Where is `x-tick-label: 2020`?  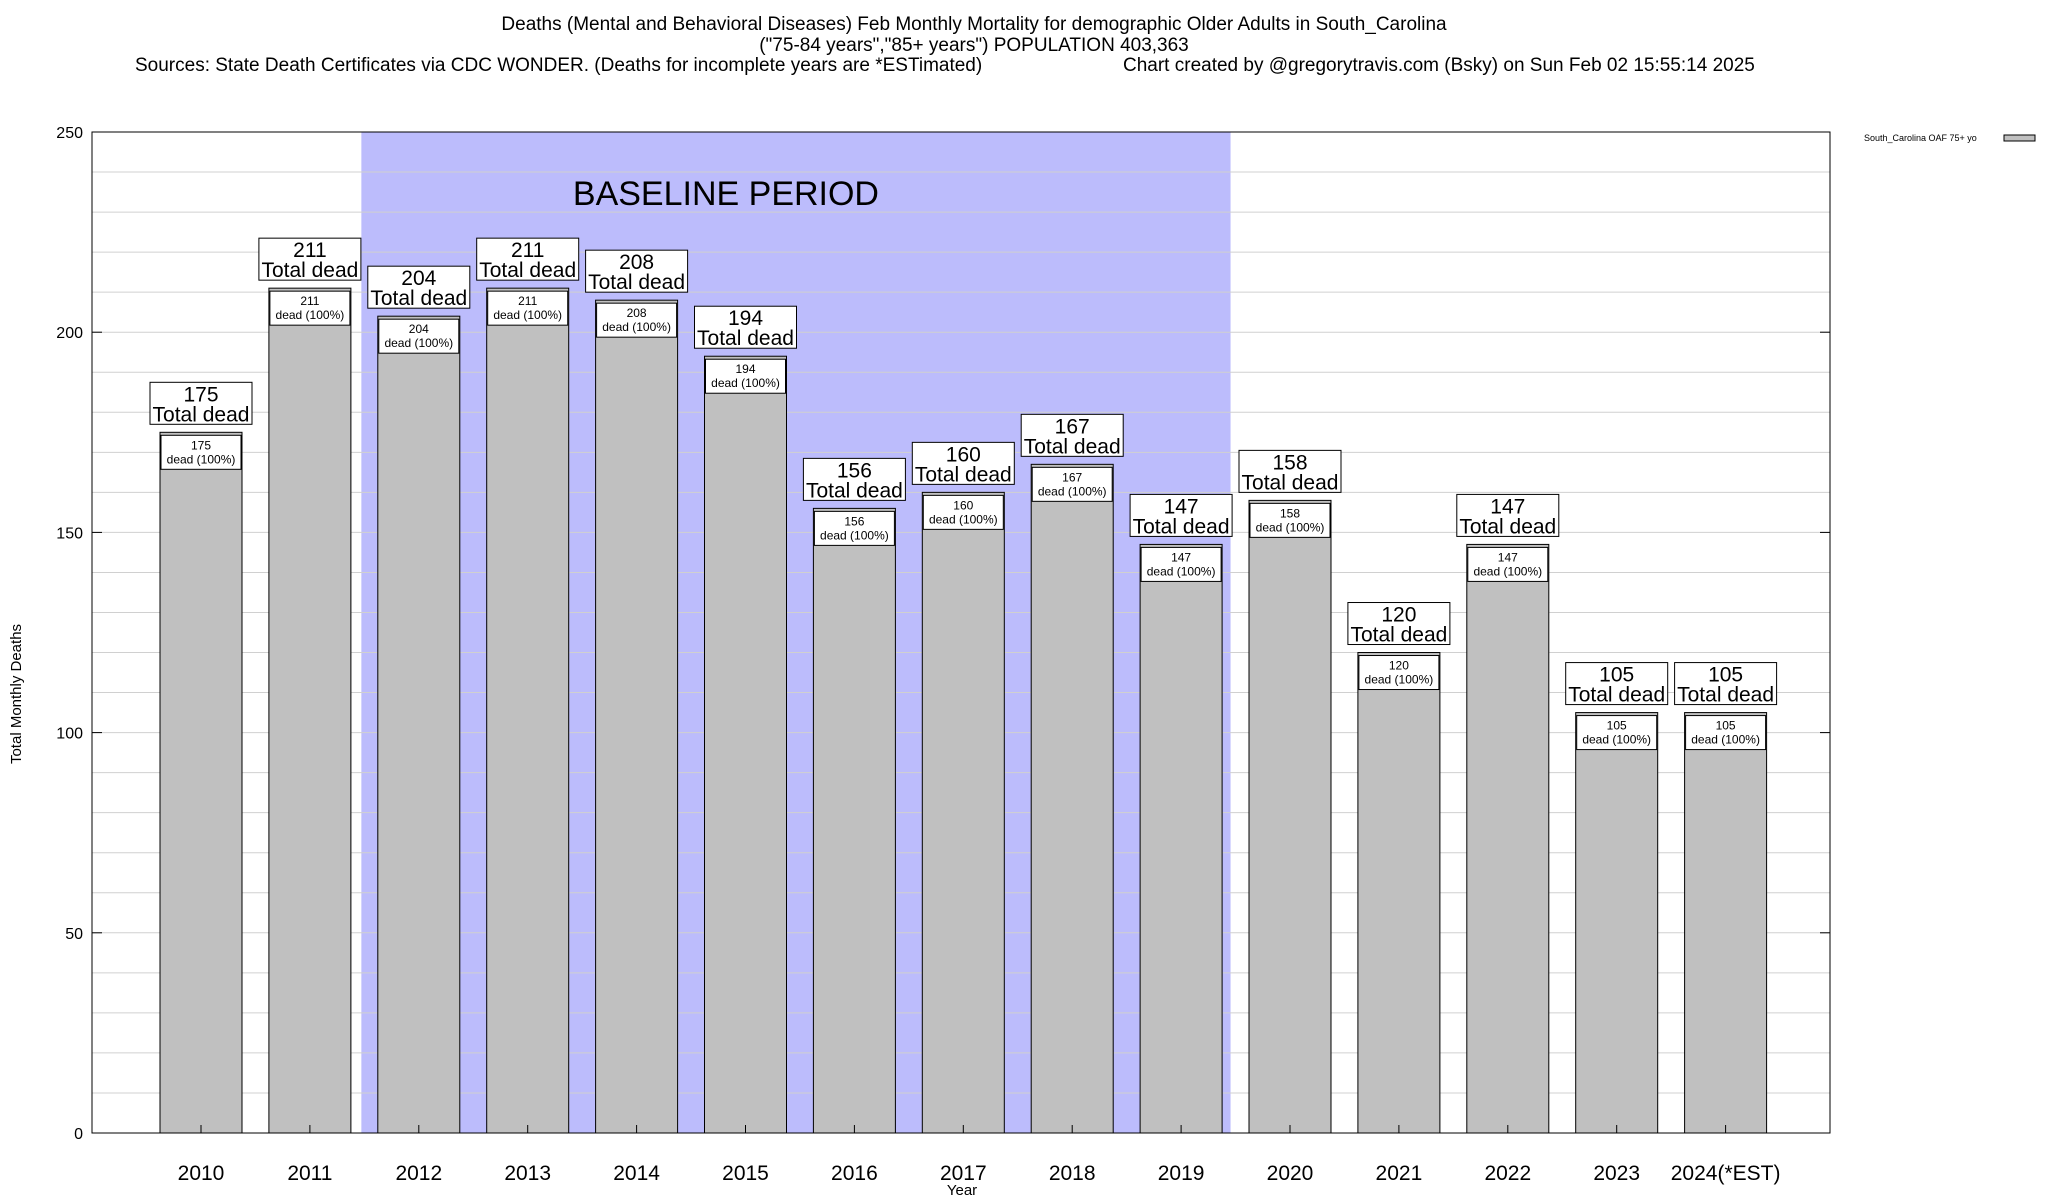
x-tick-label: 2020 is located at coordinates (1290, 1173).